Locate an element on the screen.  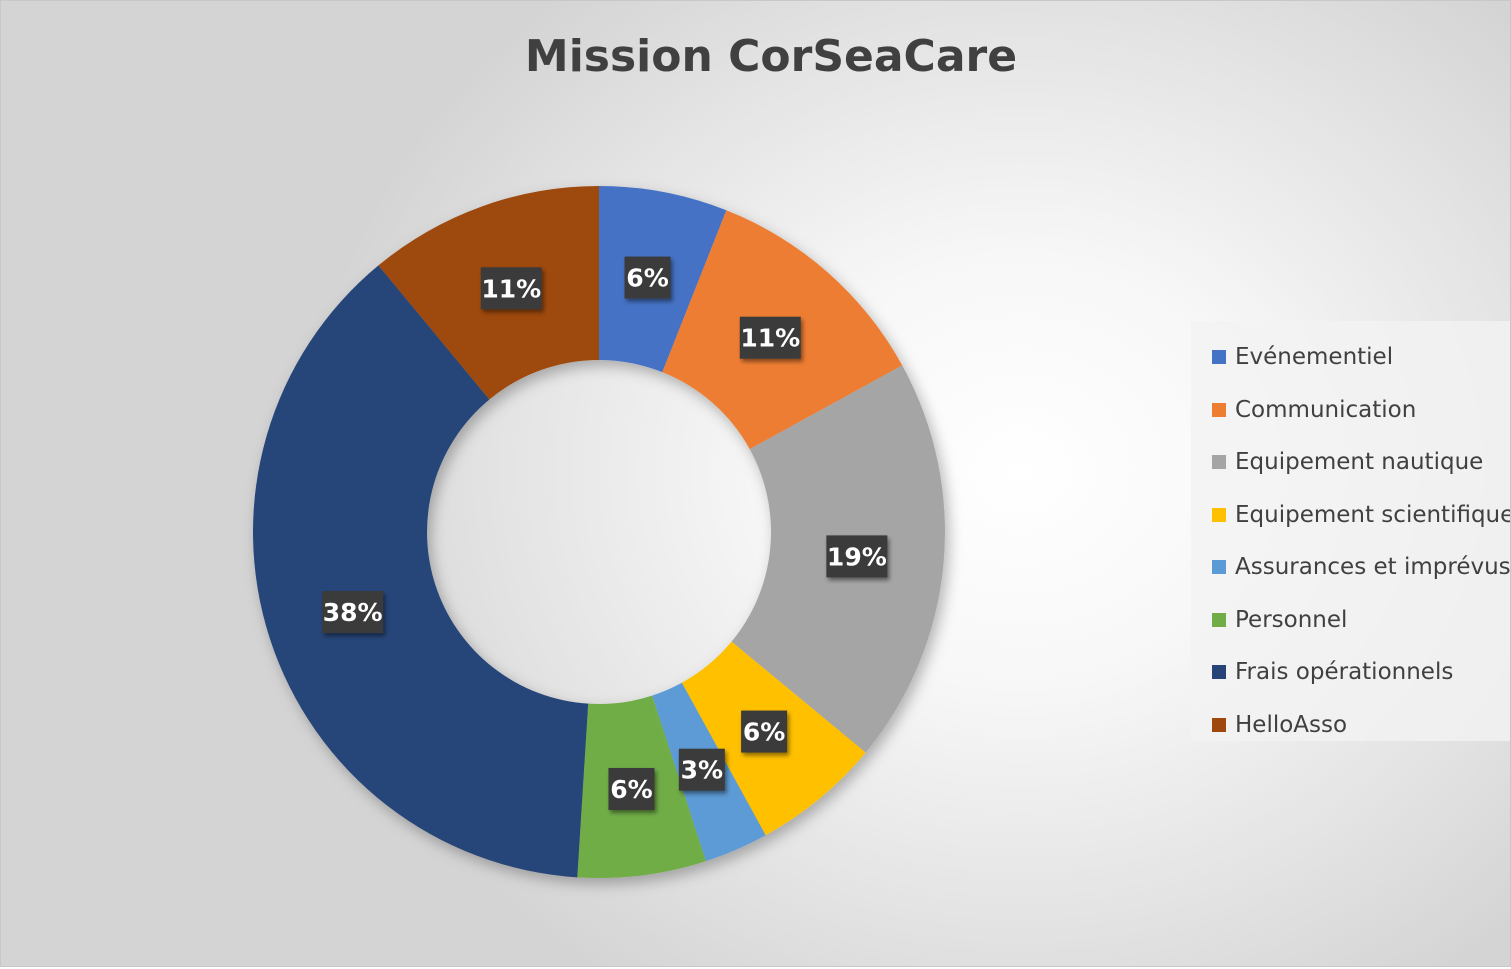
legend-item-5: Assurances et imprévus is located at coordinates (1351, 567).